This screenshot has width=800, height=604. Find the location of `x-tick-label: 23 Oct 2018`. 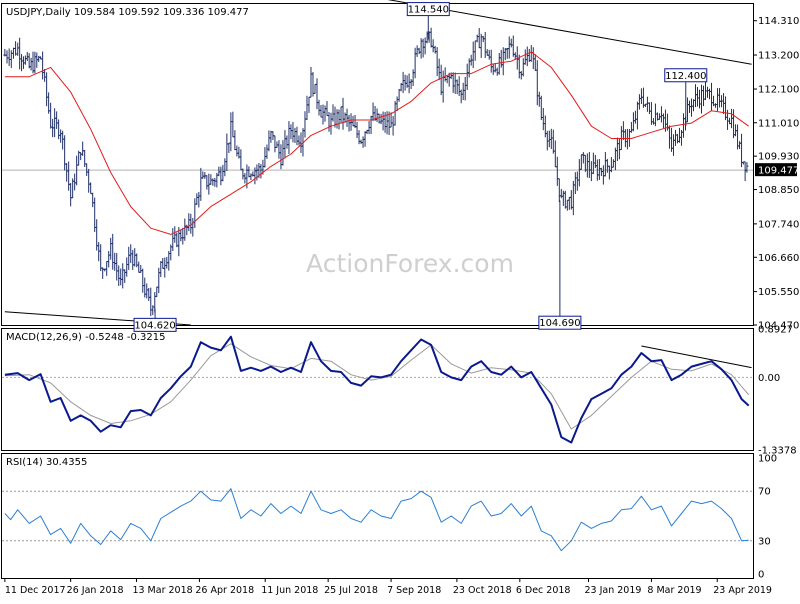

x-tick-label: 23 Oct 2018 is located at coordinates (482, 590).